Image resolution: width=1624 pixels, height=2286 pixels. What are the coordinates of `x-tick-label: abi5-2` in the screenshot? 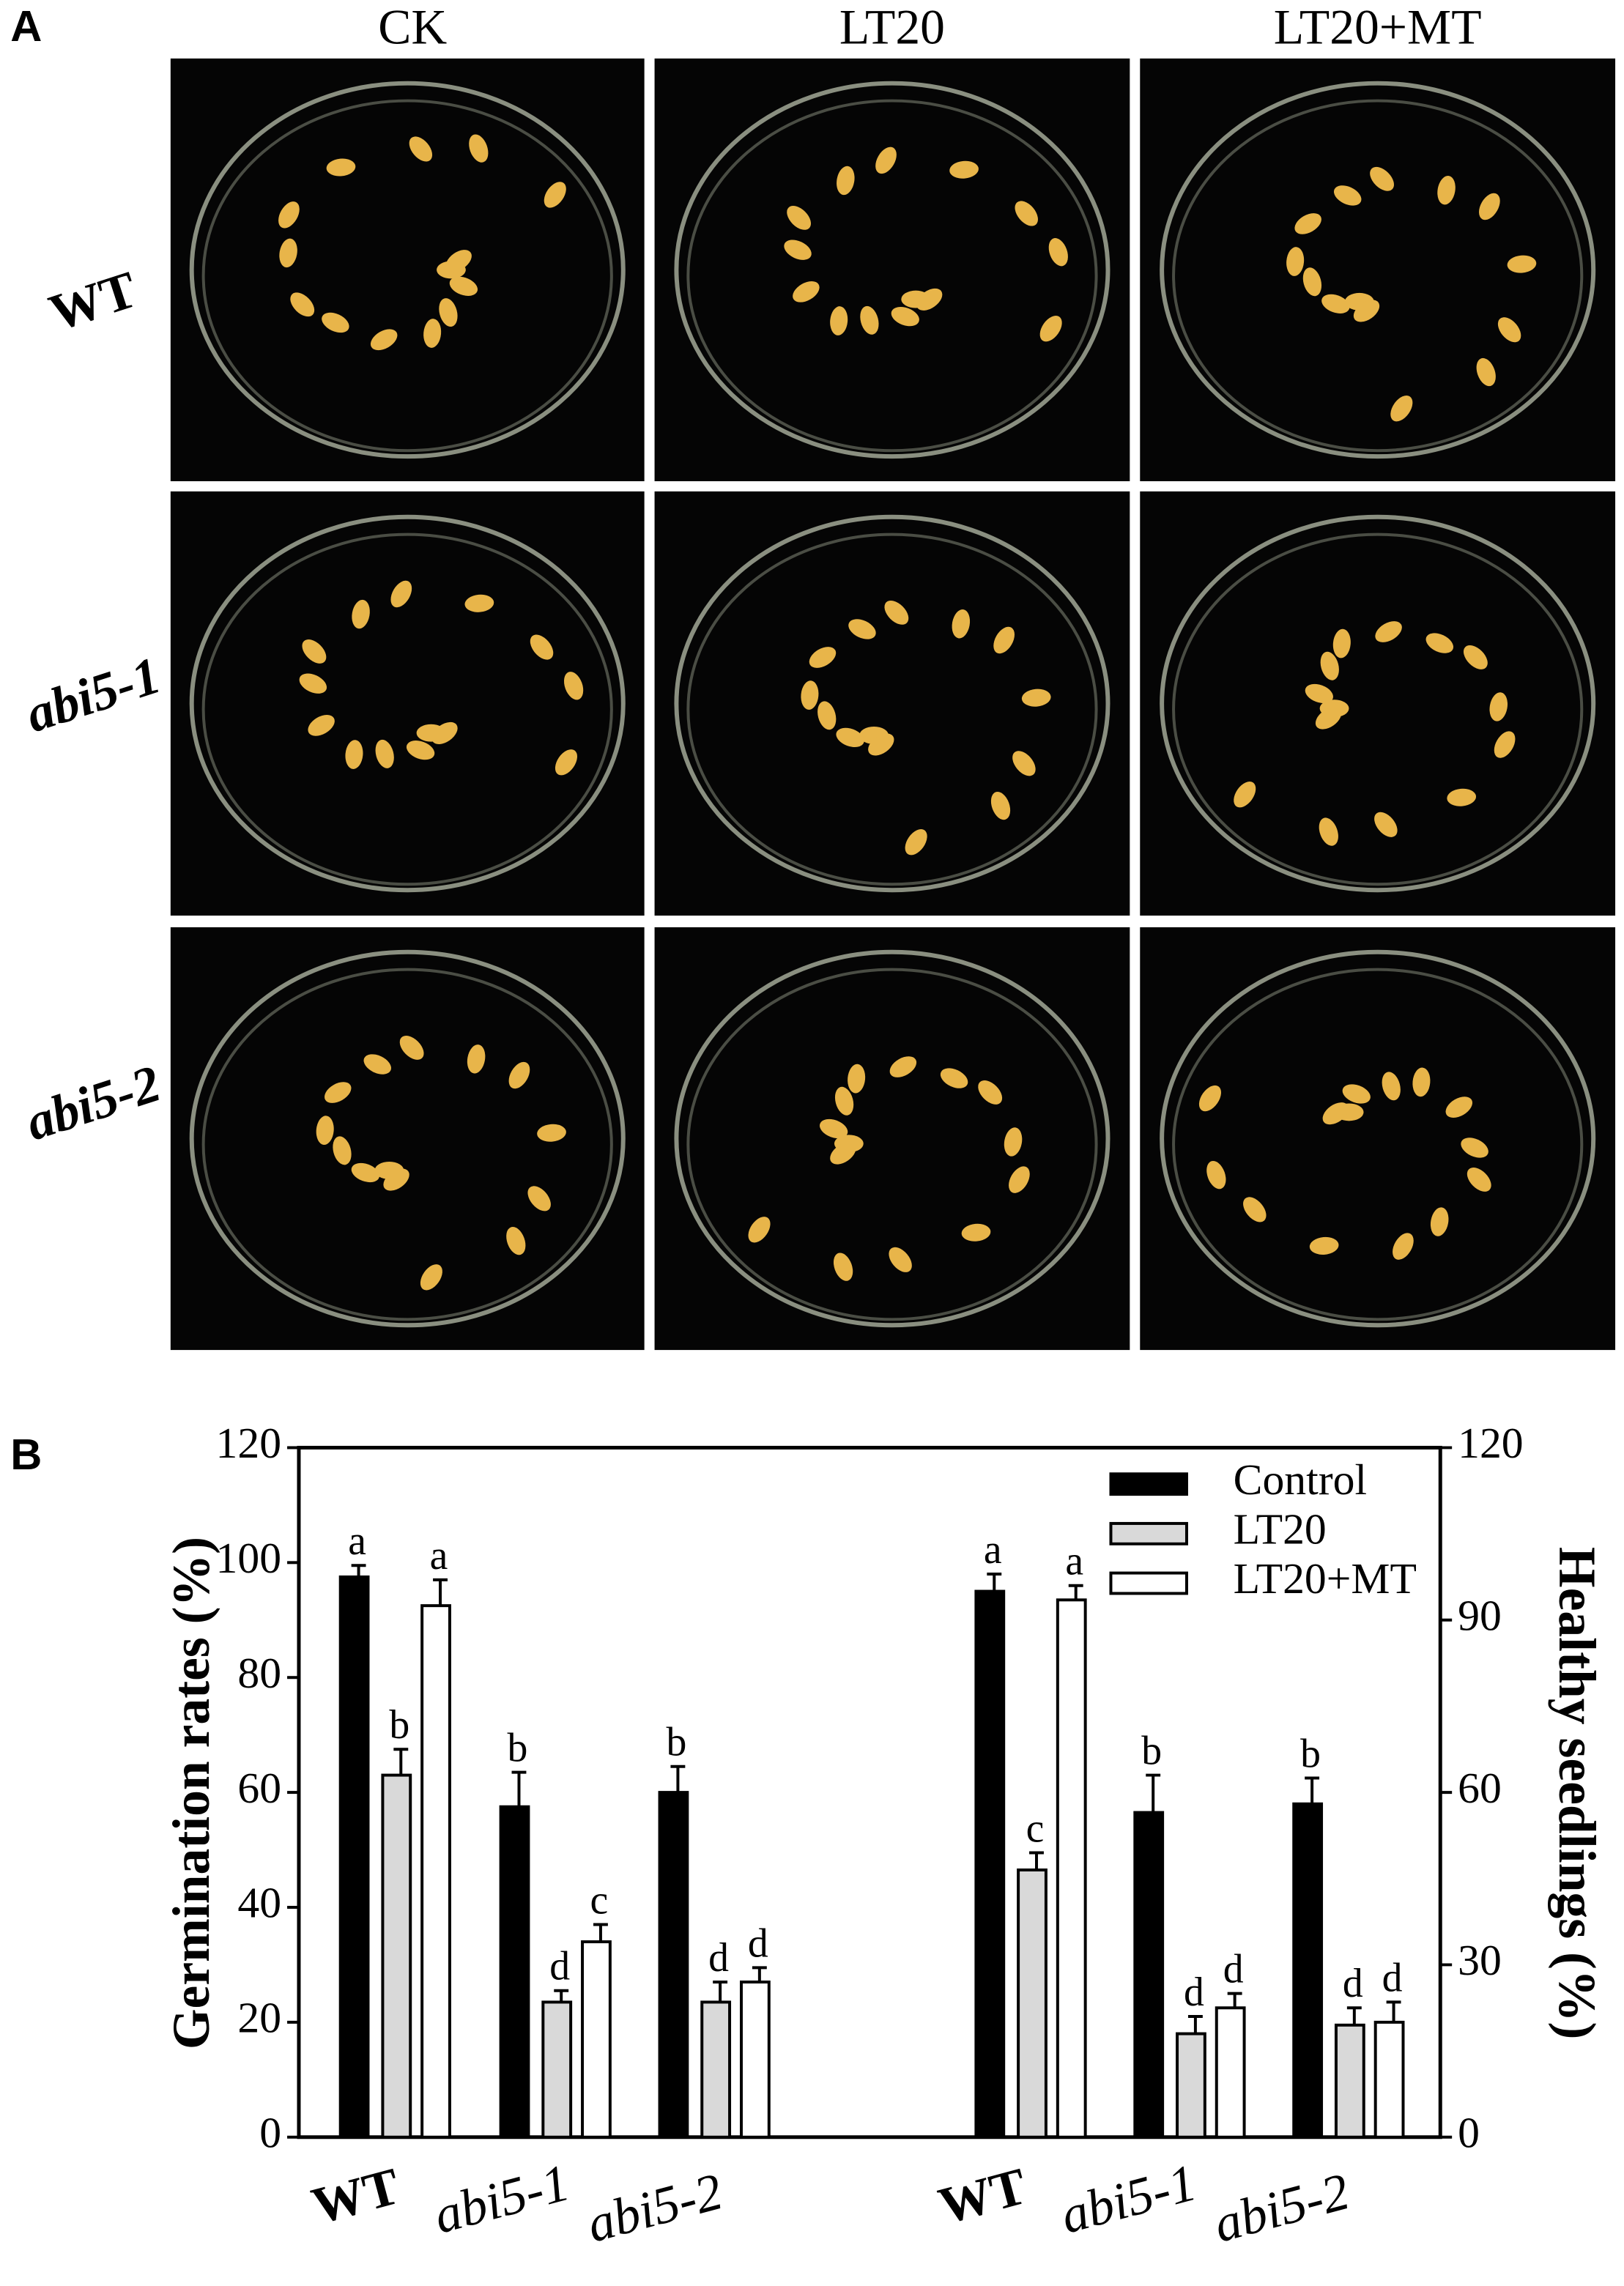 It's located at (654, 2208).